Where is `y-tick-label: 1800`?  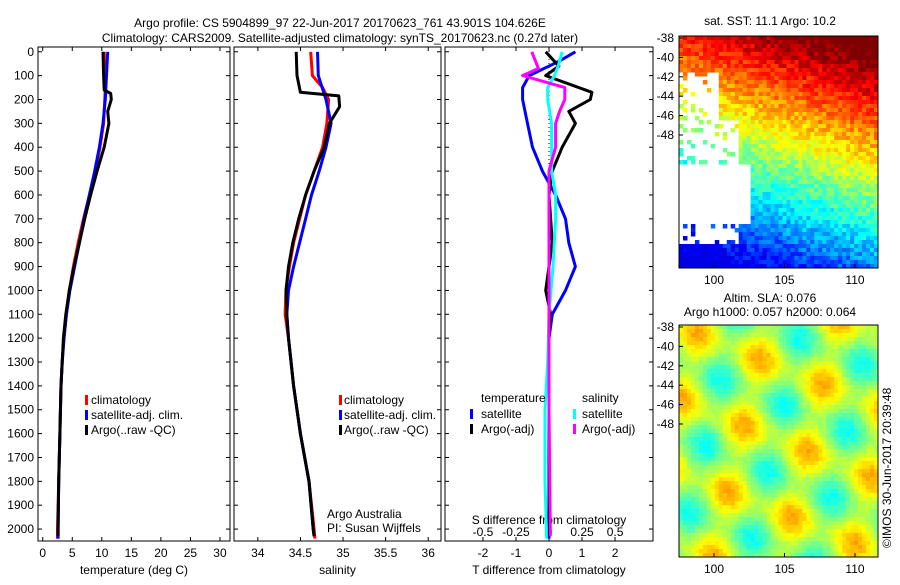
y-tick-label: 1800 is located at coordinates (20, 481).